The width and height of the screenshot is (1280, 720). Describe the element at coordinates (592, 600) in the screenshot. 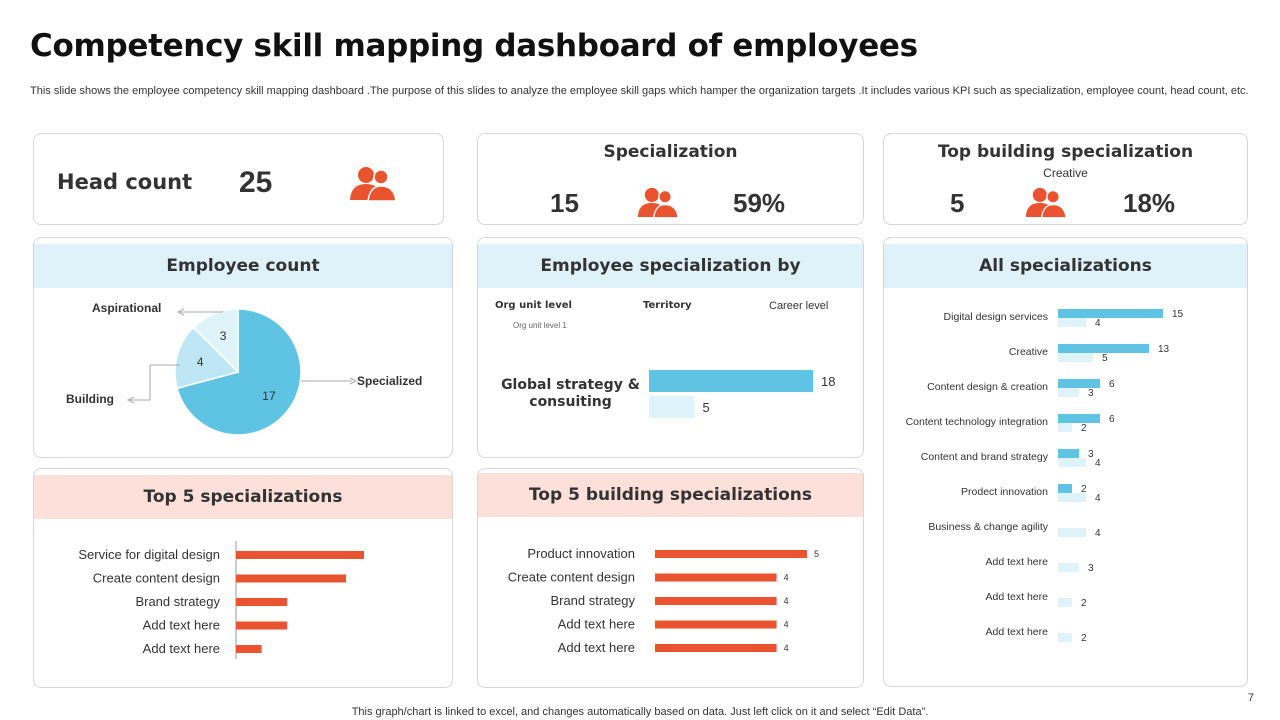

I see `top5b-category-label: Brand strategy` at that location.